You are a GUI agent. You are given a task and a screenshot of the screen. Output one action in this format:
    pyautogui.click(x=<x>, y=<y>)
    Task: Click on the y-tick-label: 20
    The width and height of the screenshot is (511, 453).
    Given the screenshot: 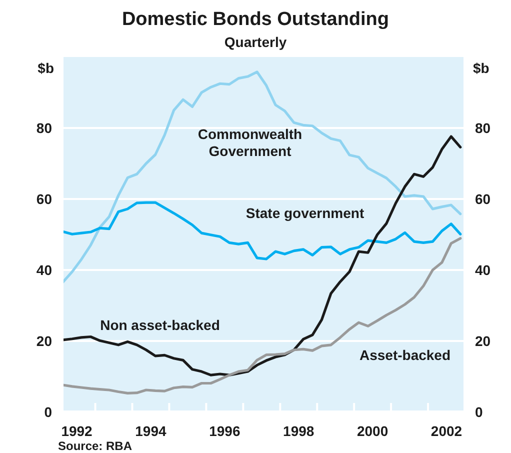 What is the action you would take?
    pyautogui.click(x=44, y=341)
    